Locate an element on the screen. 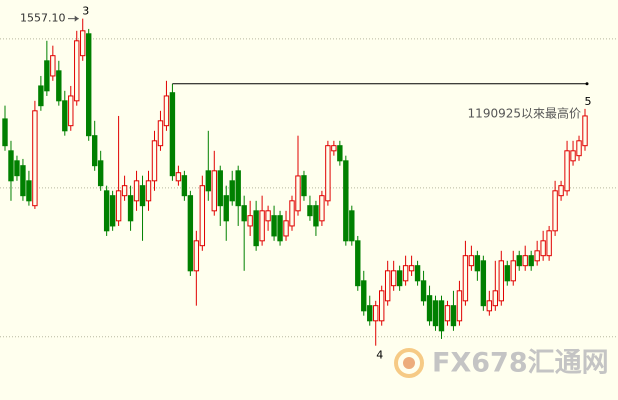 The width and height of the screenshot is (618, 400). high-label: 1557.10 is located at coordinates (43, 18).